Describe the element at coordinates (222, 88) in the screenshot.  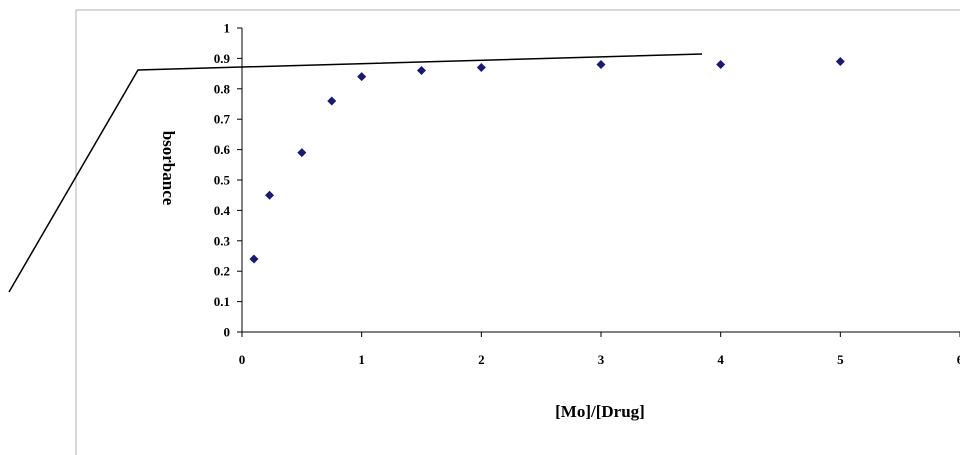
I see `y-tick-label: 0.8` at that location.